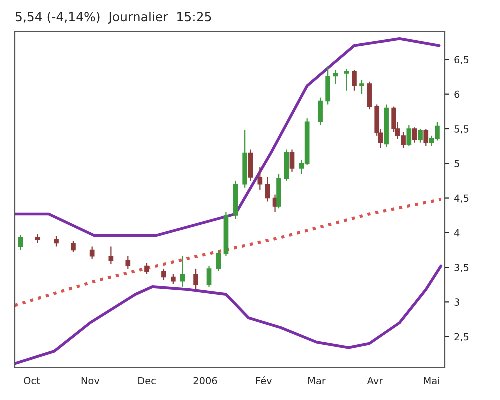  What do you see at coordinates (432, 381) in the screenshot?
I see `x-tick-label: Mai` at bounding box center [432, 381].